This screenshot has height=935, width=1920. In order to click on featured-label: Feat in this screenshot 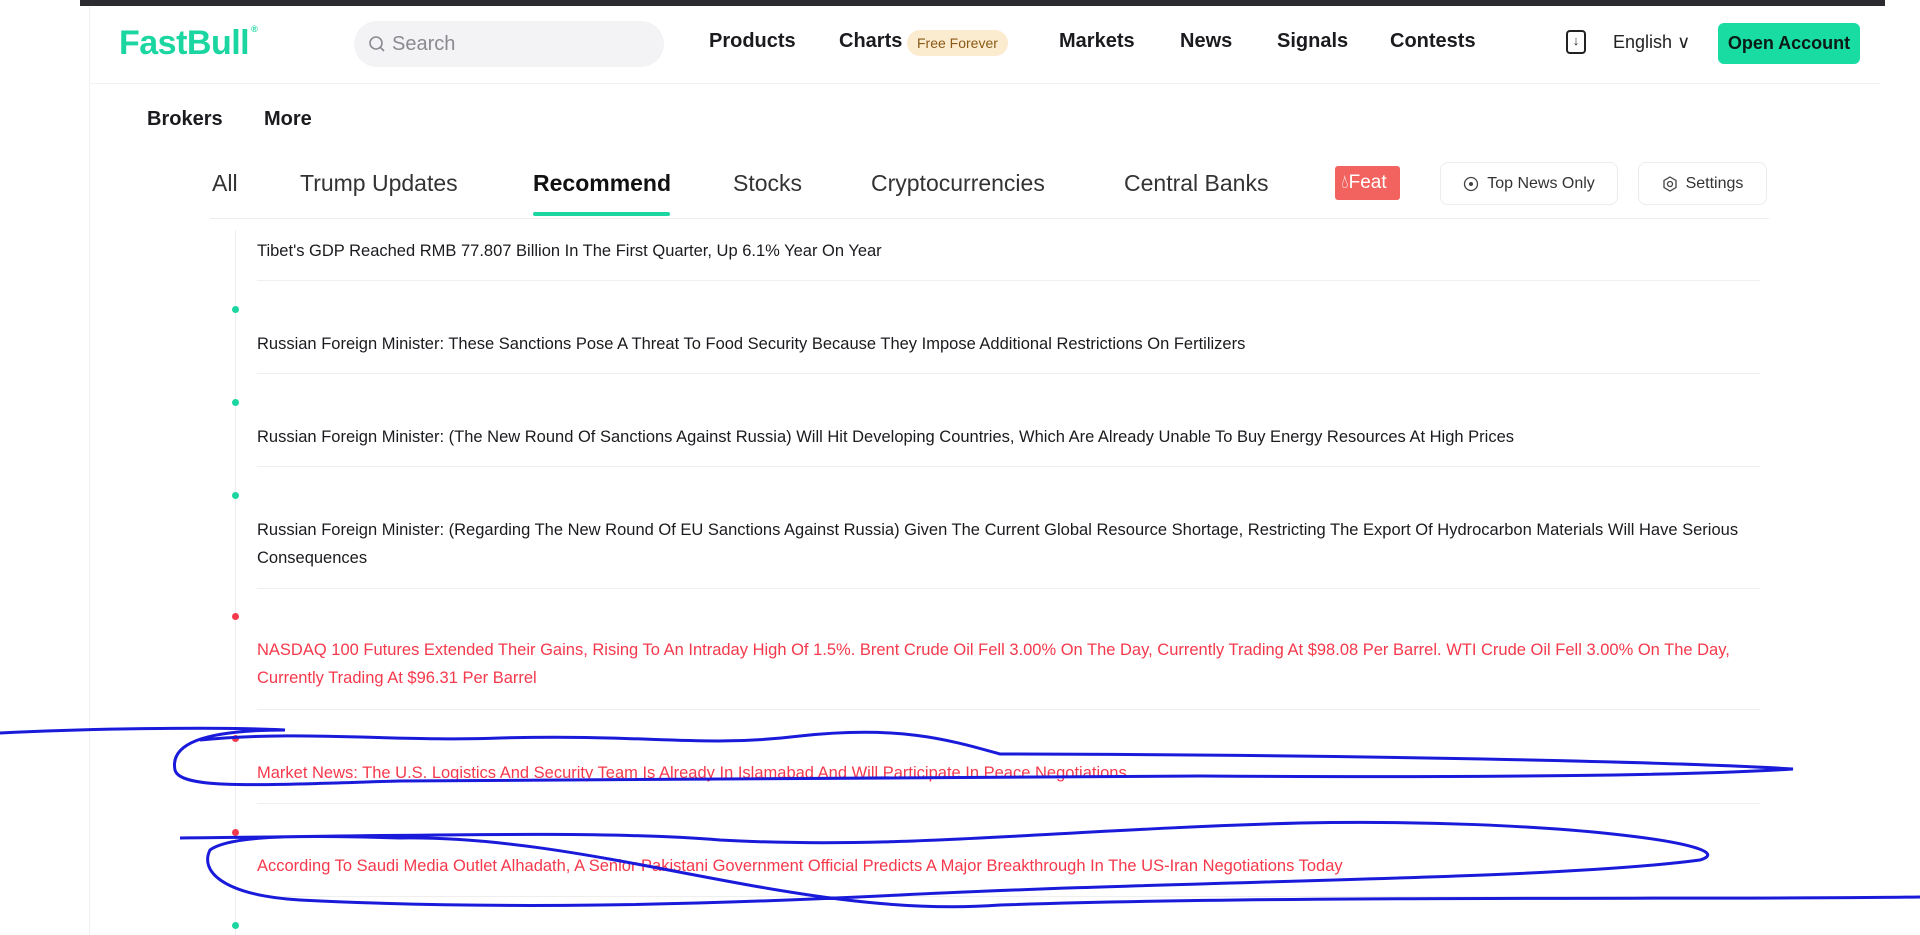, I will do `click(1367, 182)`.